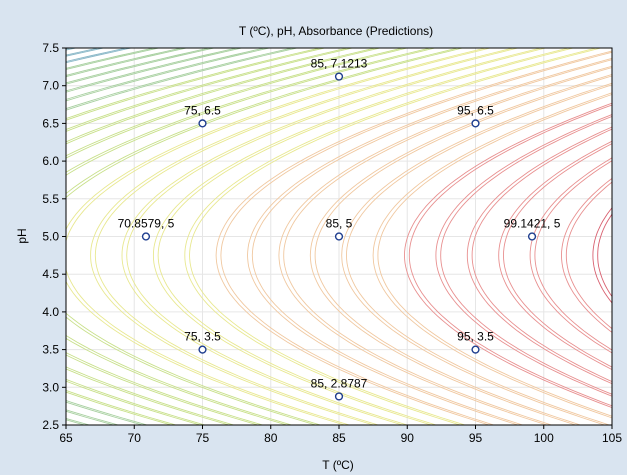  I want to click on design-point-label: 85, 2.8787, so click(339, 383).